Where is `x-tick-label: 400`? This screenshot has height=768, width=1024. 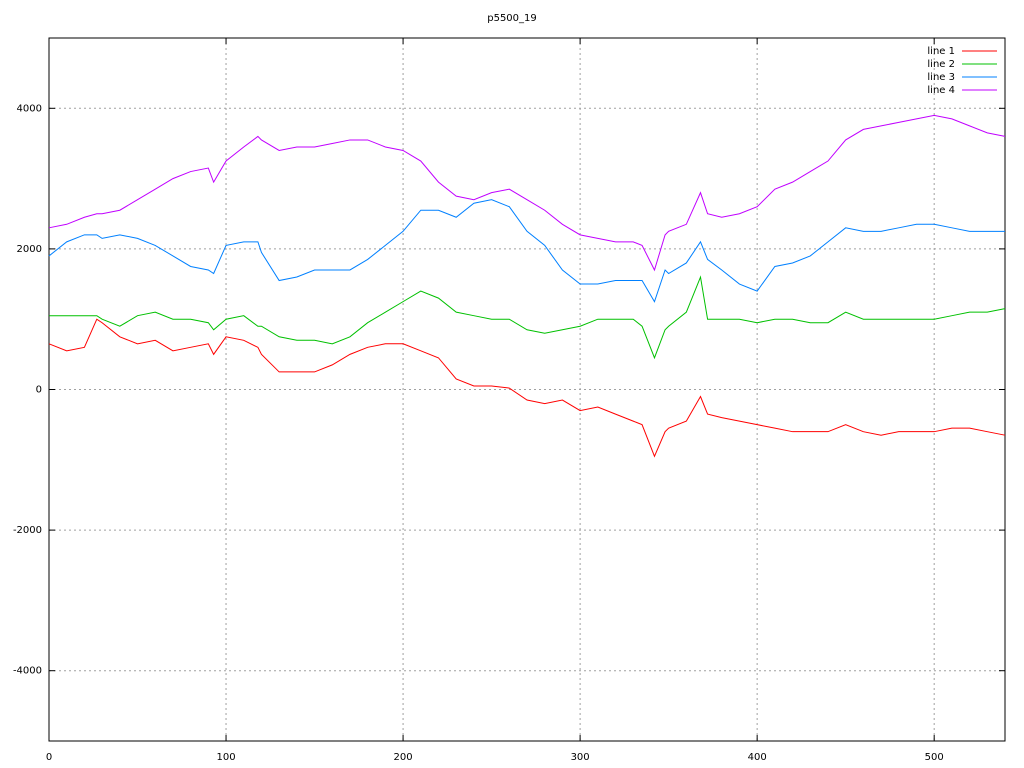 x-tick-label: 400 is located at coordinates (757, 757).